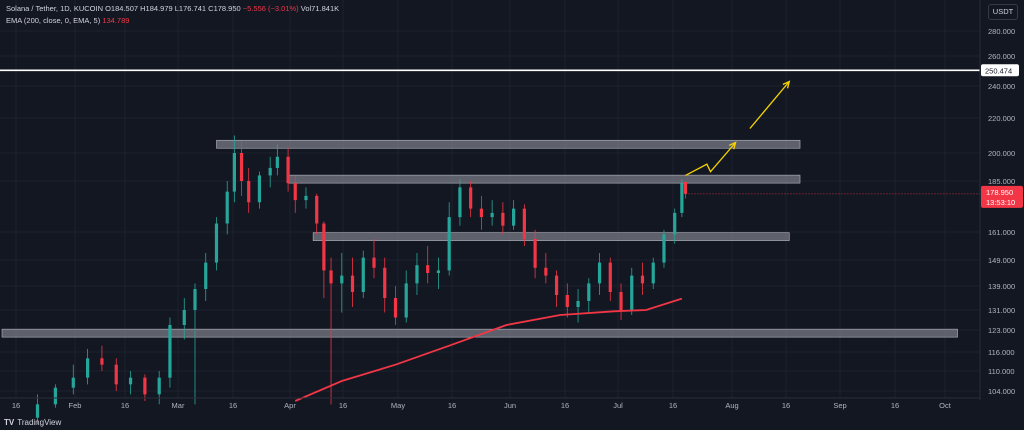 This screenshot has width=1024, height=430. I want to click on close-value: C178.950, so click(224, 8).